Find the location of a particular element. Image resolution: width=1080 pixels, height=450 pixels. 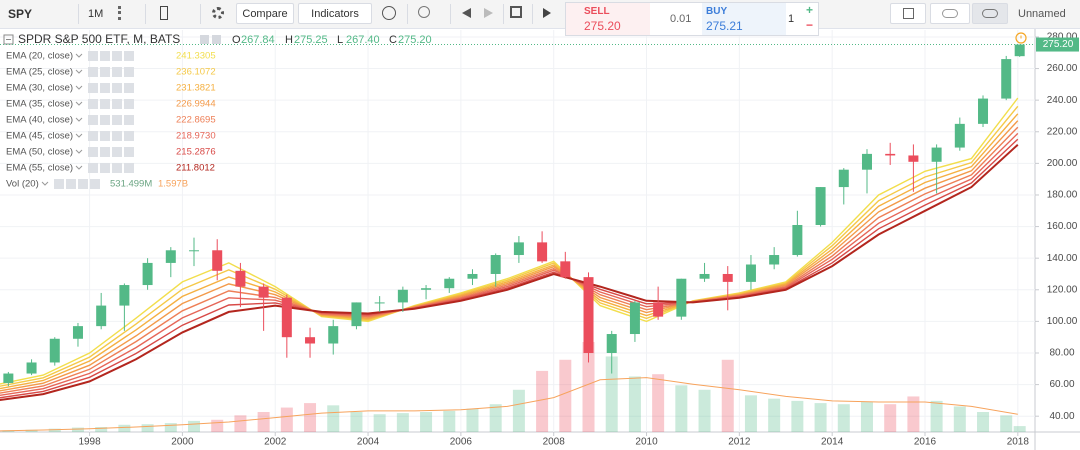

interval-button: 1M is located at coordinates (96, 14).